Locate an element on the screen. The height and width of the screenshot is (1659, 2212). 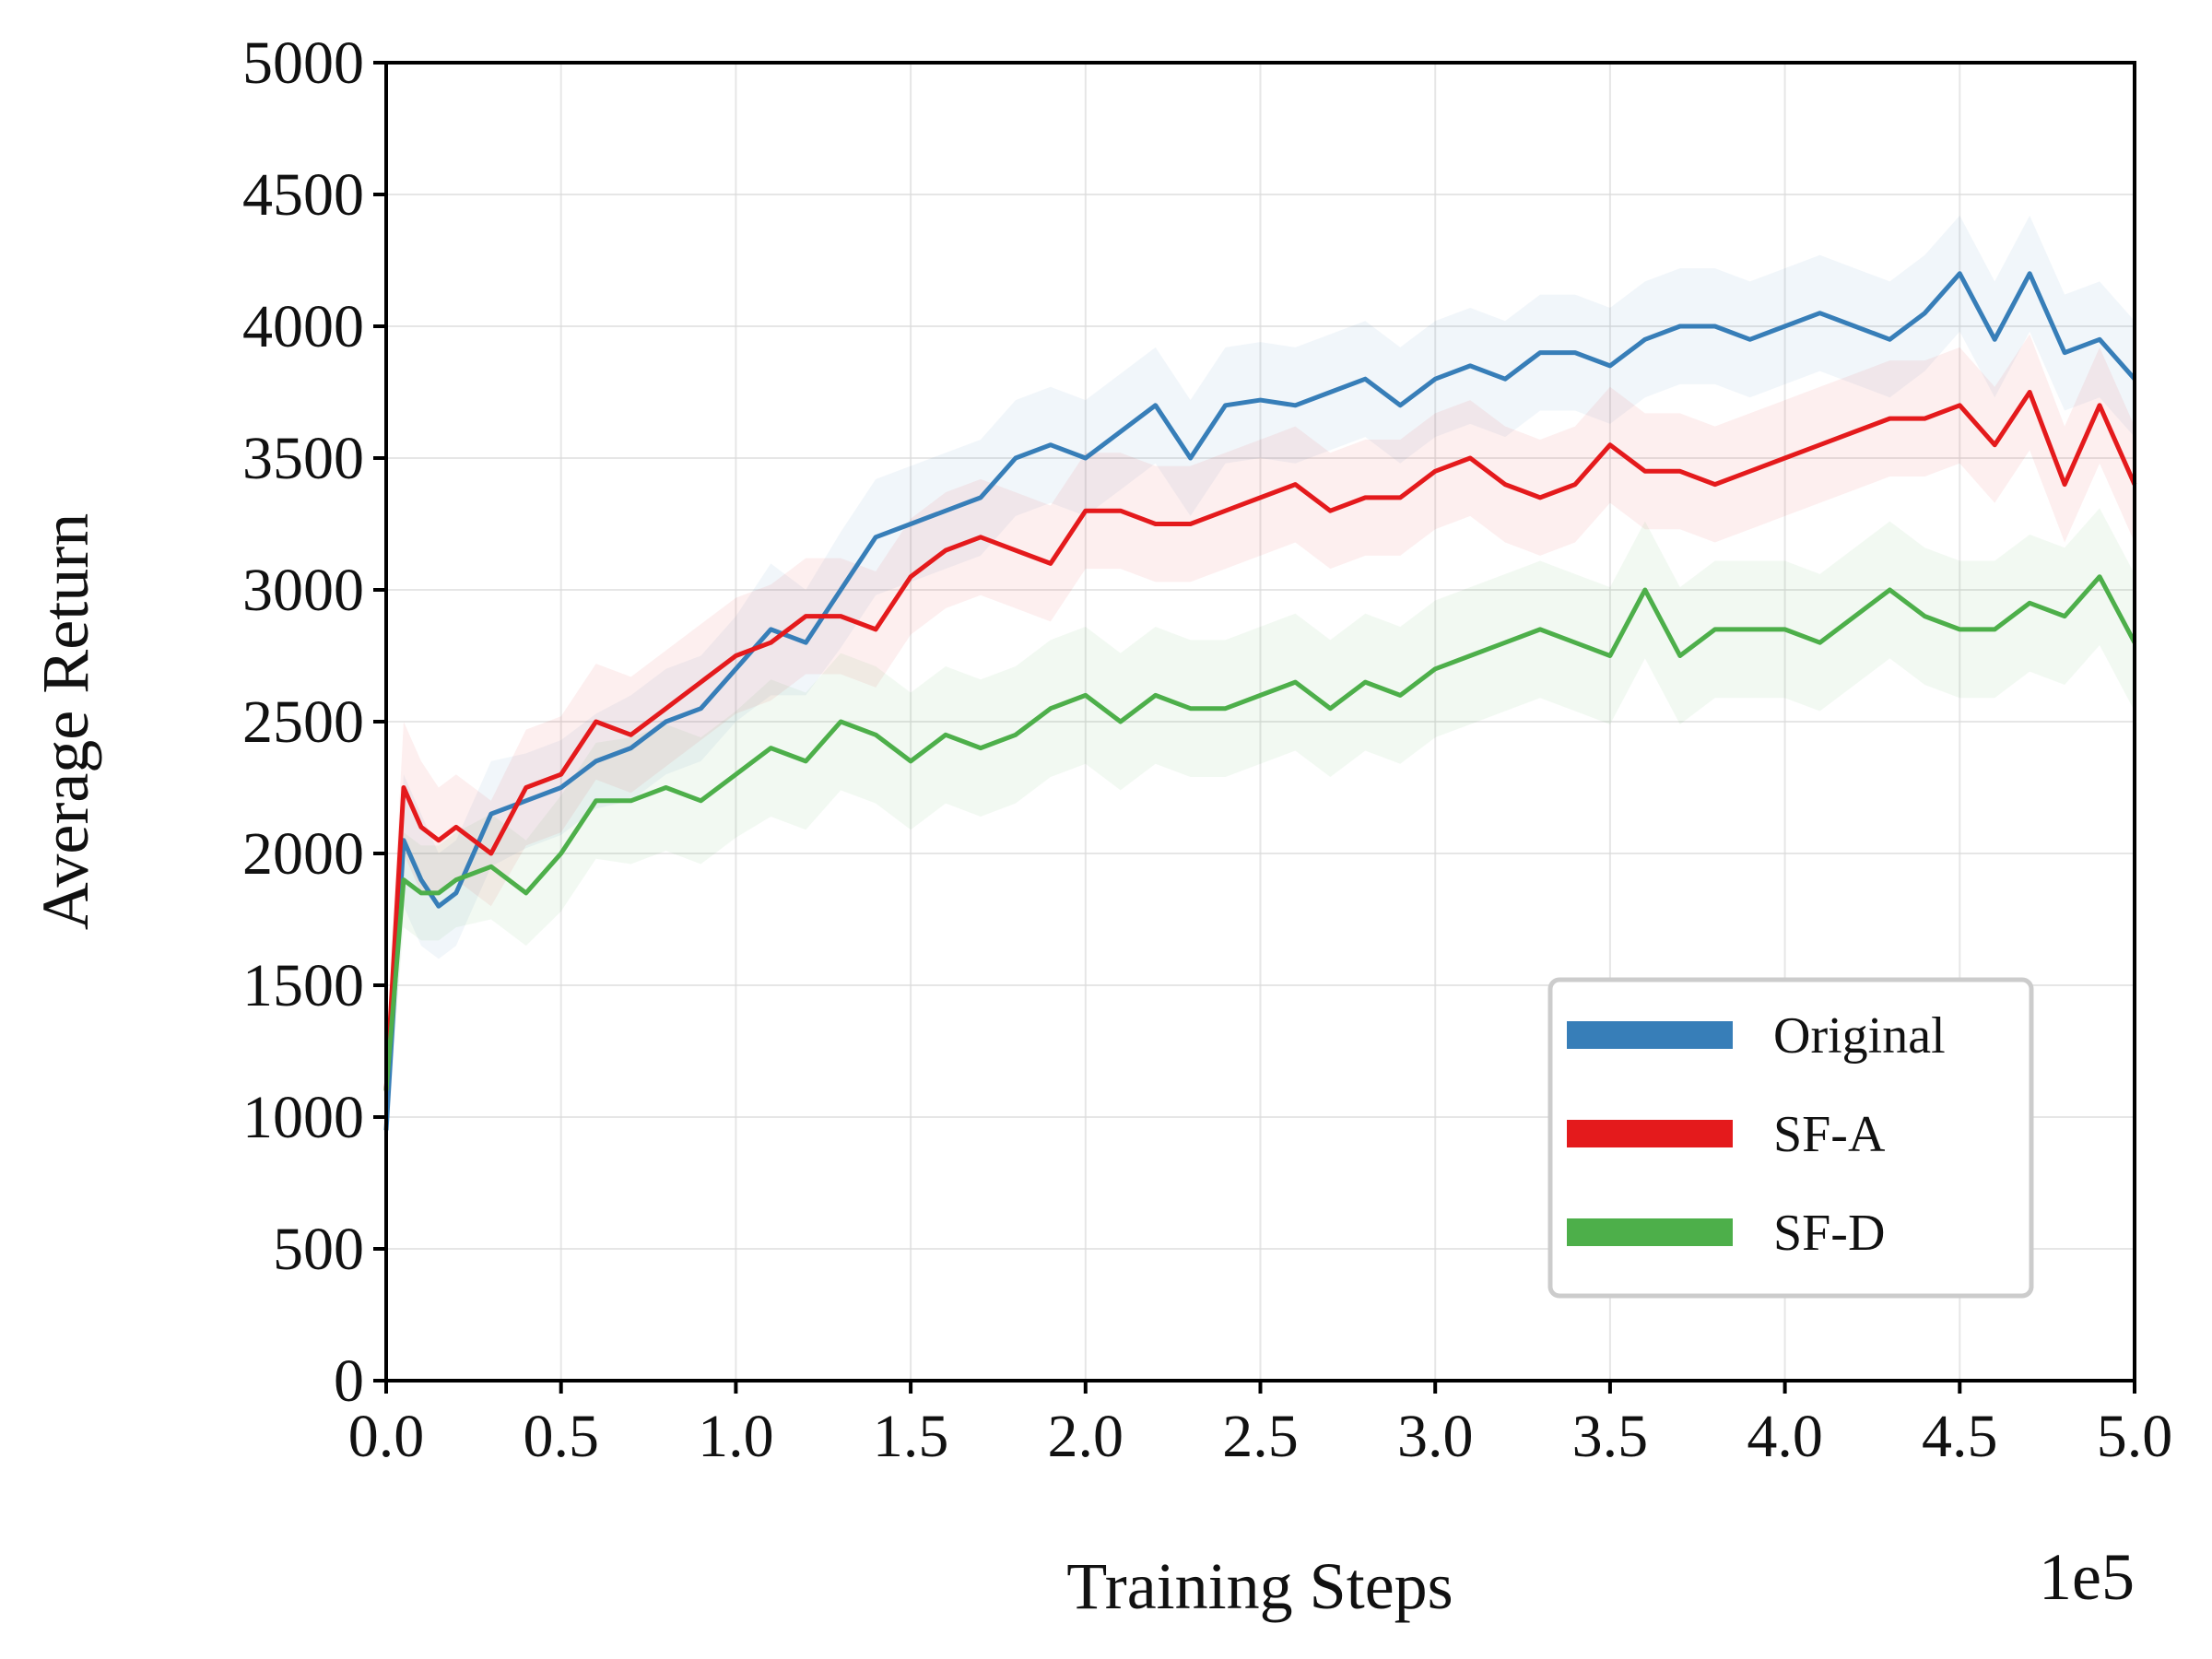
y-tick-label: 2500 is located at coordinates (303, 722).